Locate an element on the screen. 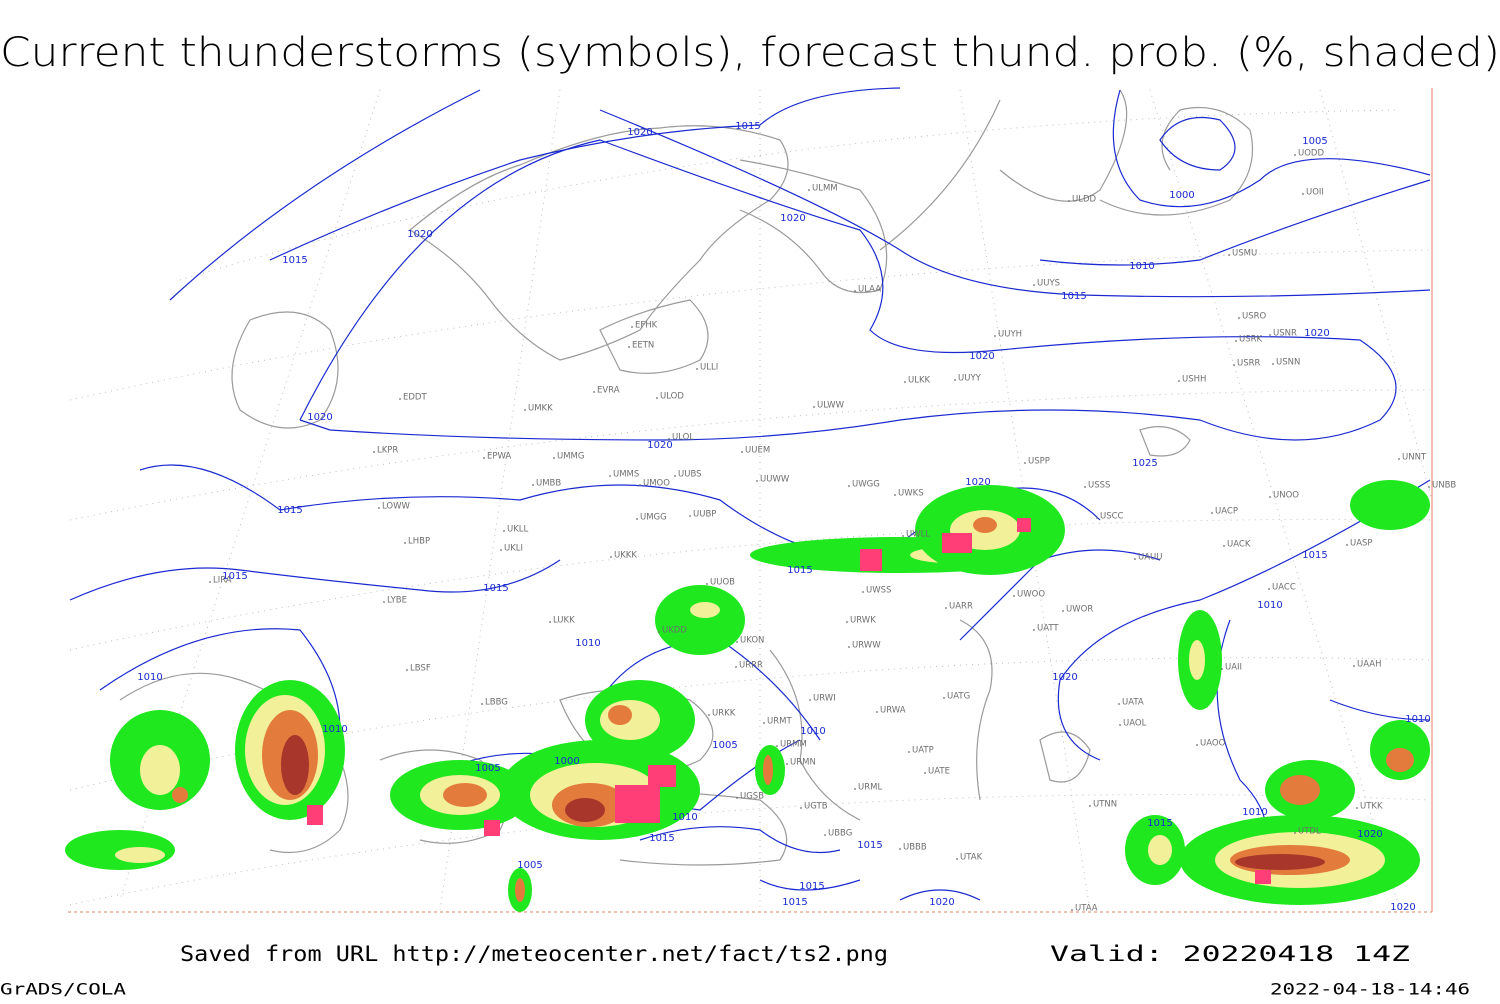  station-label: LUKK is located at coordinates (564, 621).